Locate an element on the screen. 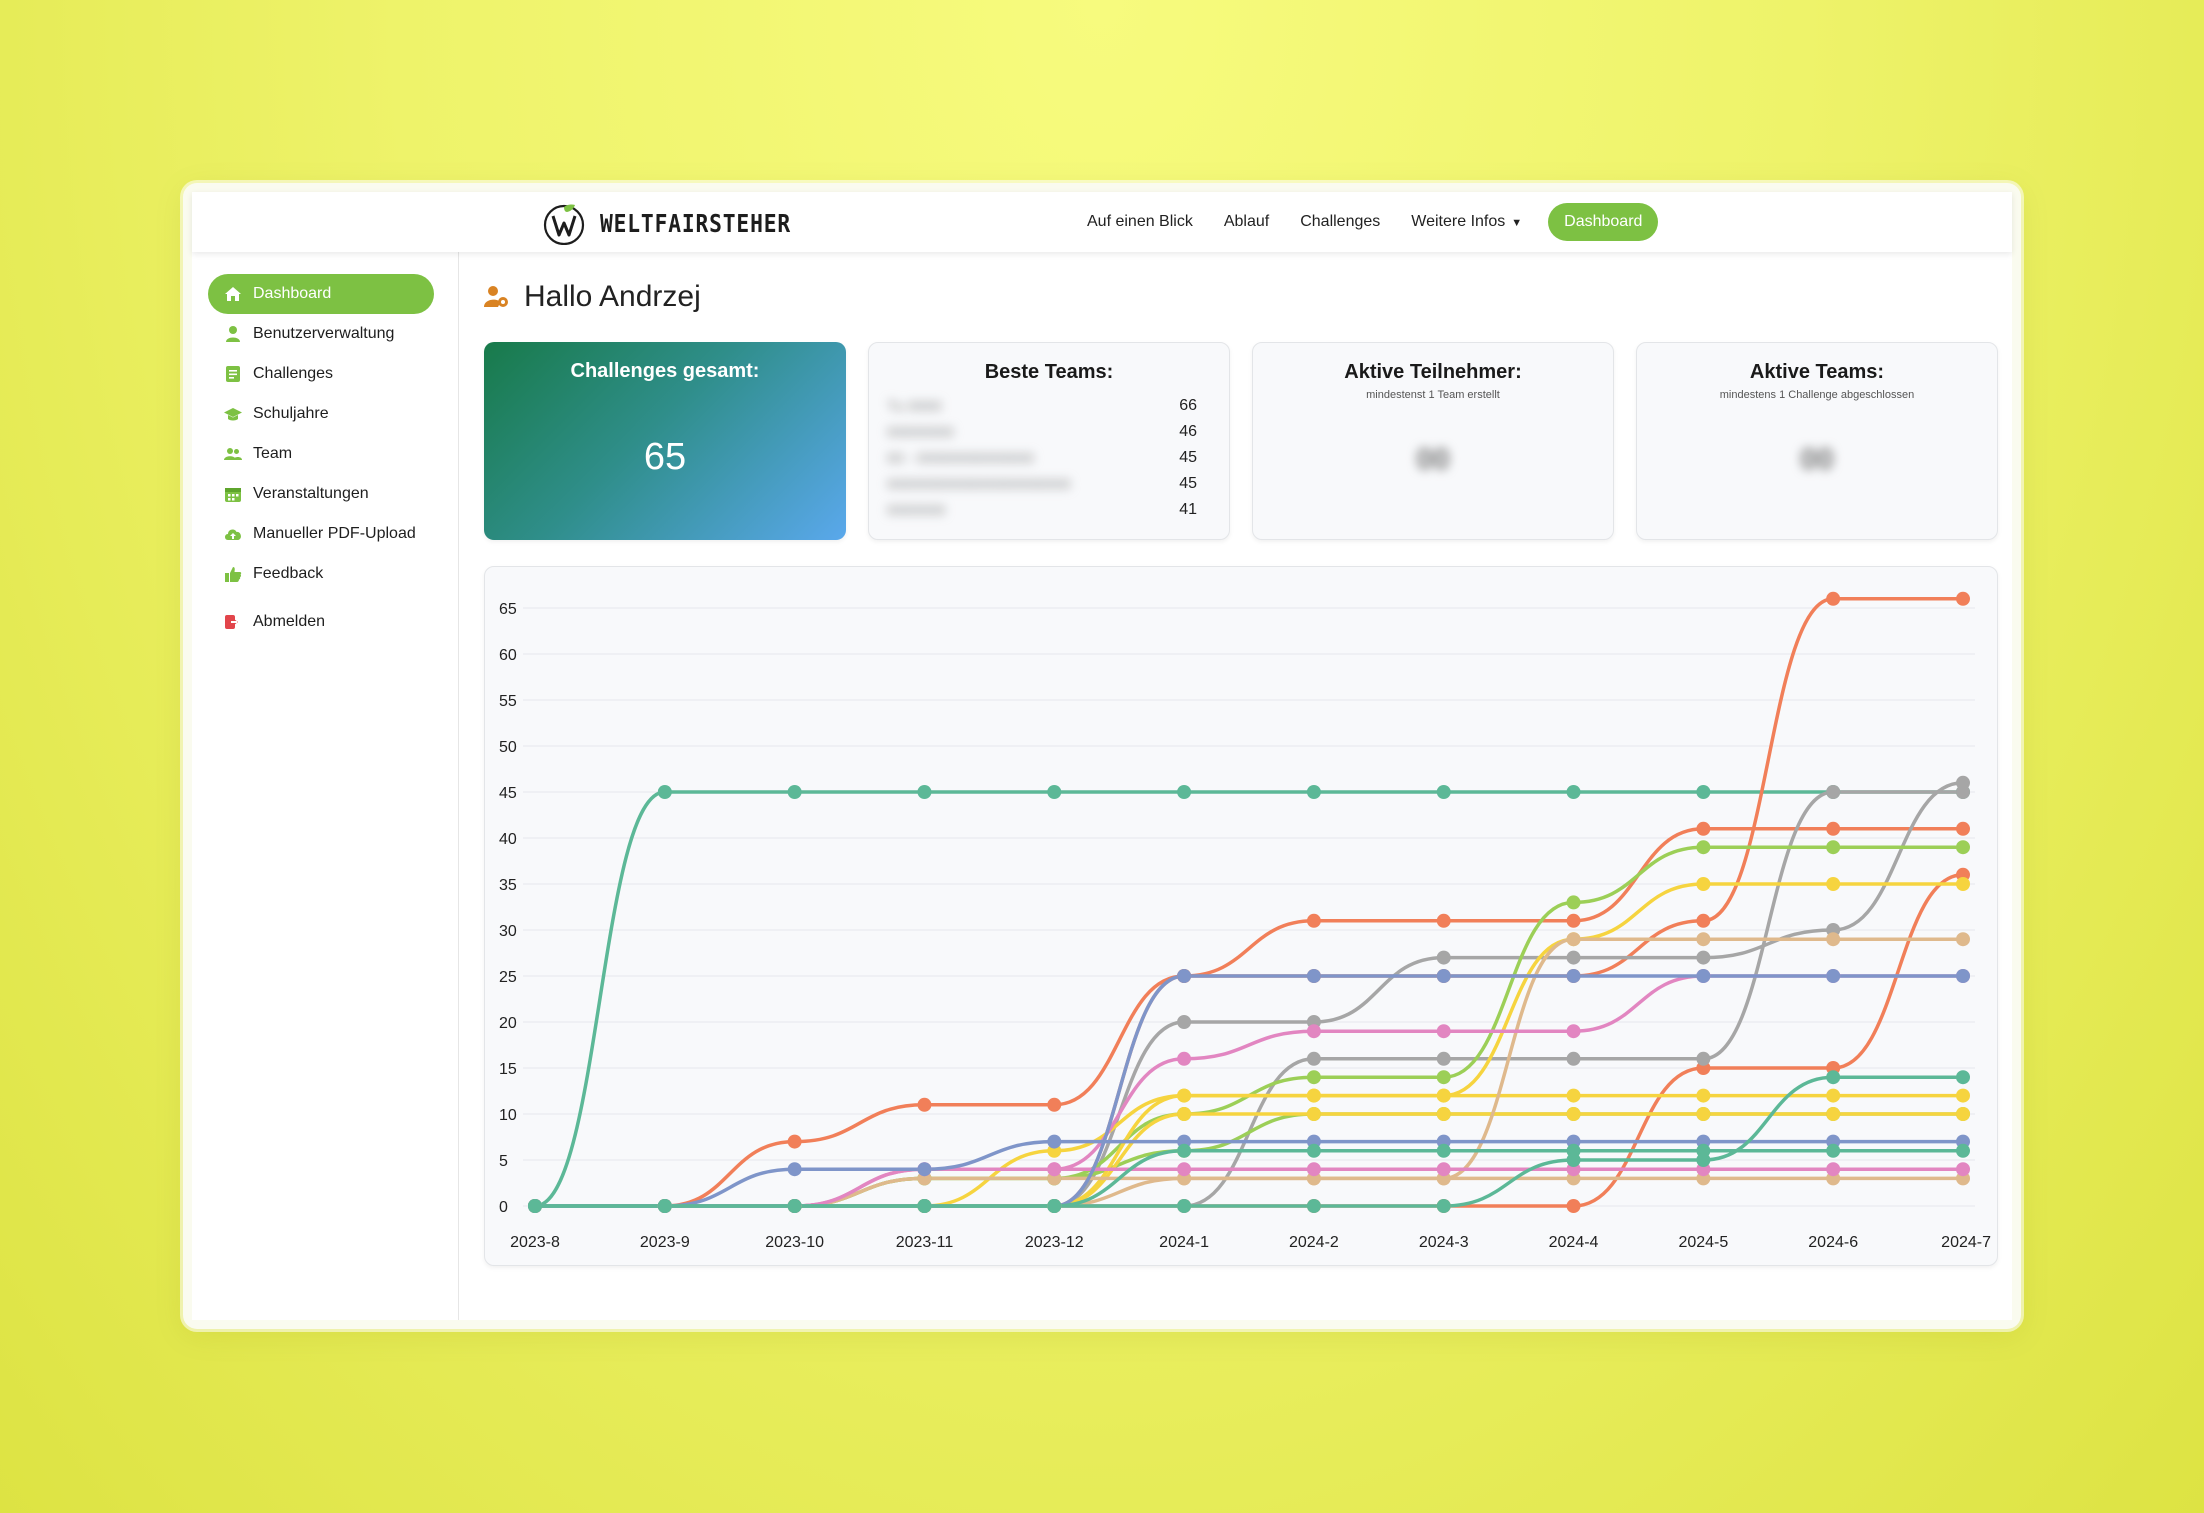  sidebar-item-label: Team is located at coordinates (273, 453).